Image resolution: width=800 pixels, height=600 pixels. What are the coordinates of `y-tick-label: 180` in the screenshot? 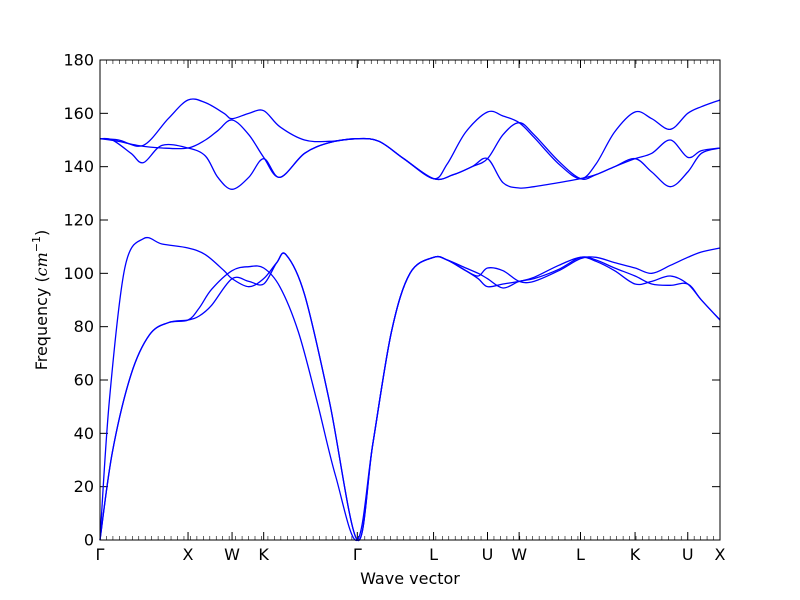 It's located at (78, 60).